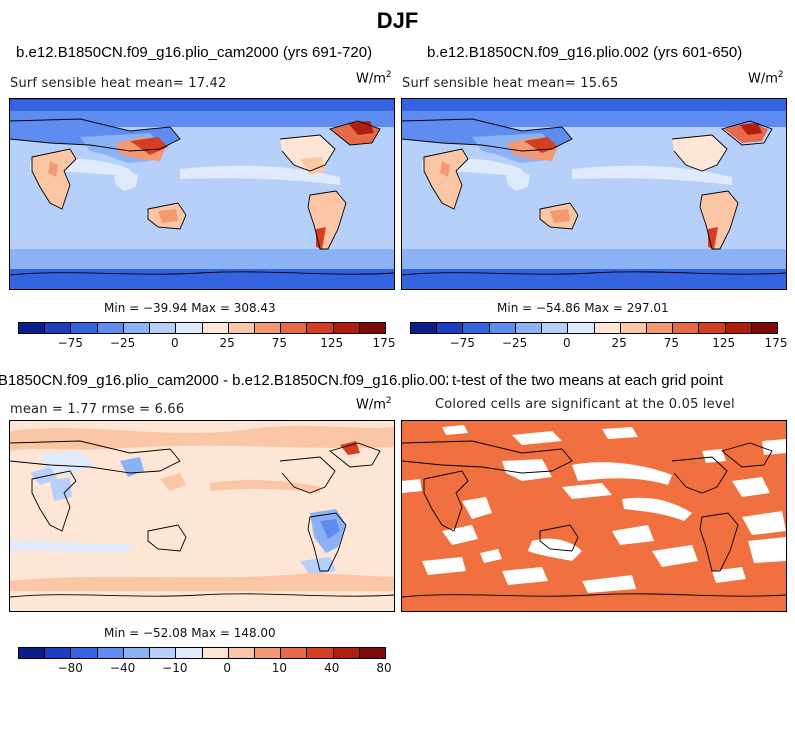  What do you see at coordinates (97, 409) in the screenshot?
I see `panel-3-subtitle: mean = 1.77 rmse = 6.66` at bounding box center [97, 409].